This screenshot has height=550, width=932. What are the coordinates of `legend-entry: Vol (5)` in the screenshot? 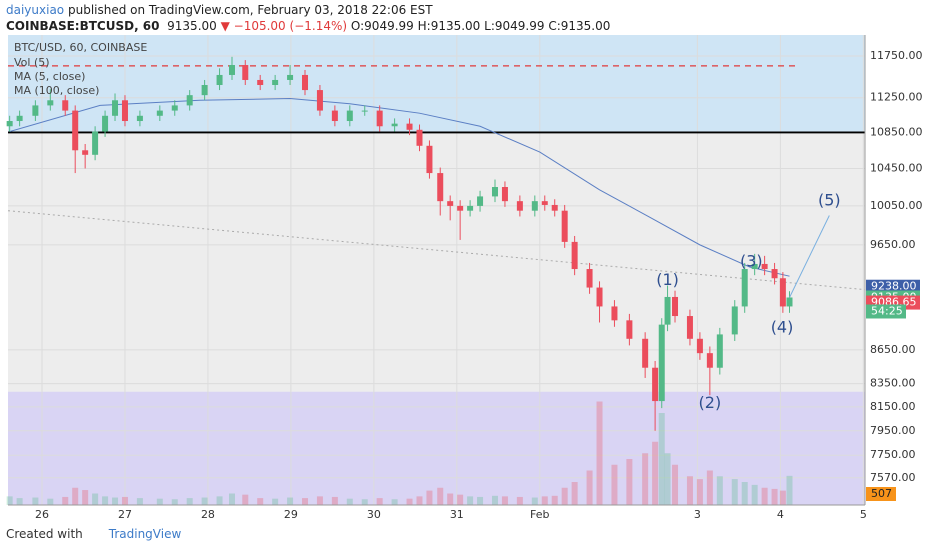 It's located at (32, 62).